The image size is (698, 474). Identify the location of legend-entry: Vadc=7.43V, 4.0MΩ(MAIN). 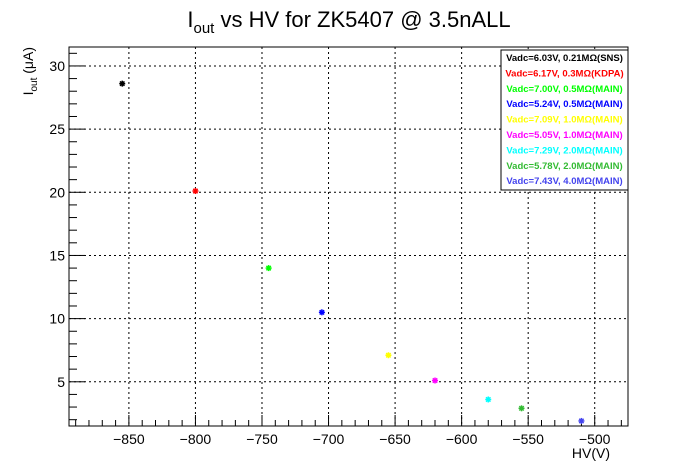
(564, 181).